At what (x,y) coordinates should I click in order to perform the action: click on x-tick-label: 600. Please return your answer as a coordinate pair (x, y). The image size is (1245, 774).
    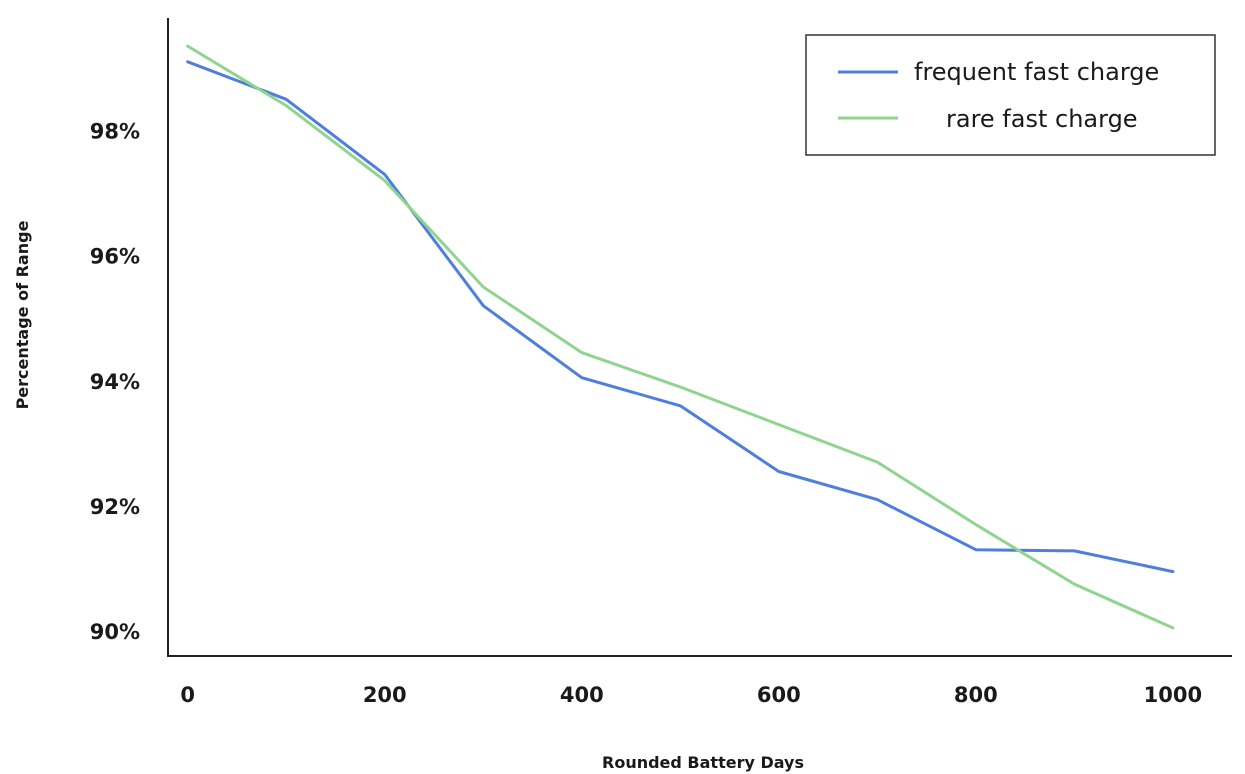
    Looking at the image, I should click on (779, 695).